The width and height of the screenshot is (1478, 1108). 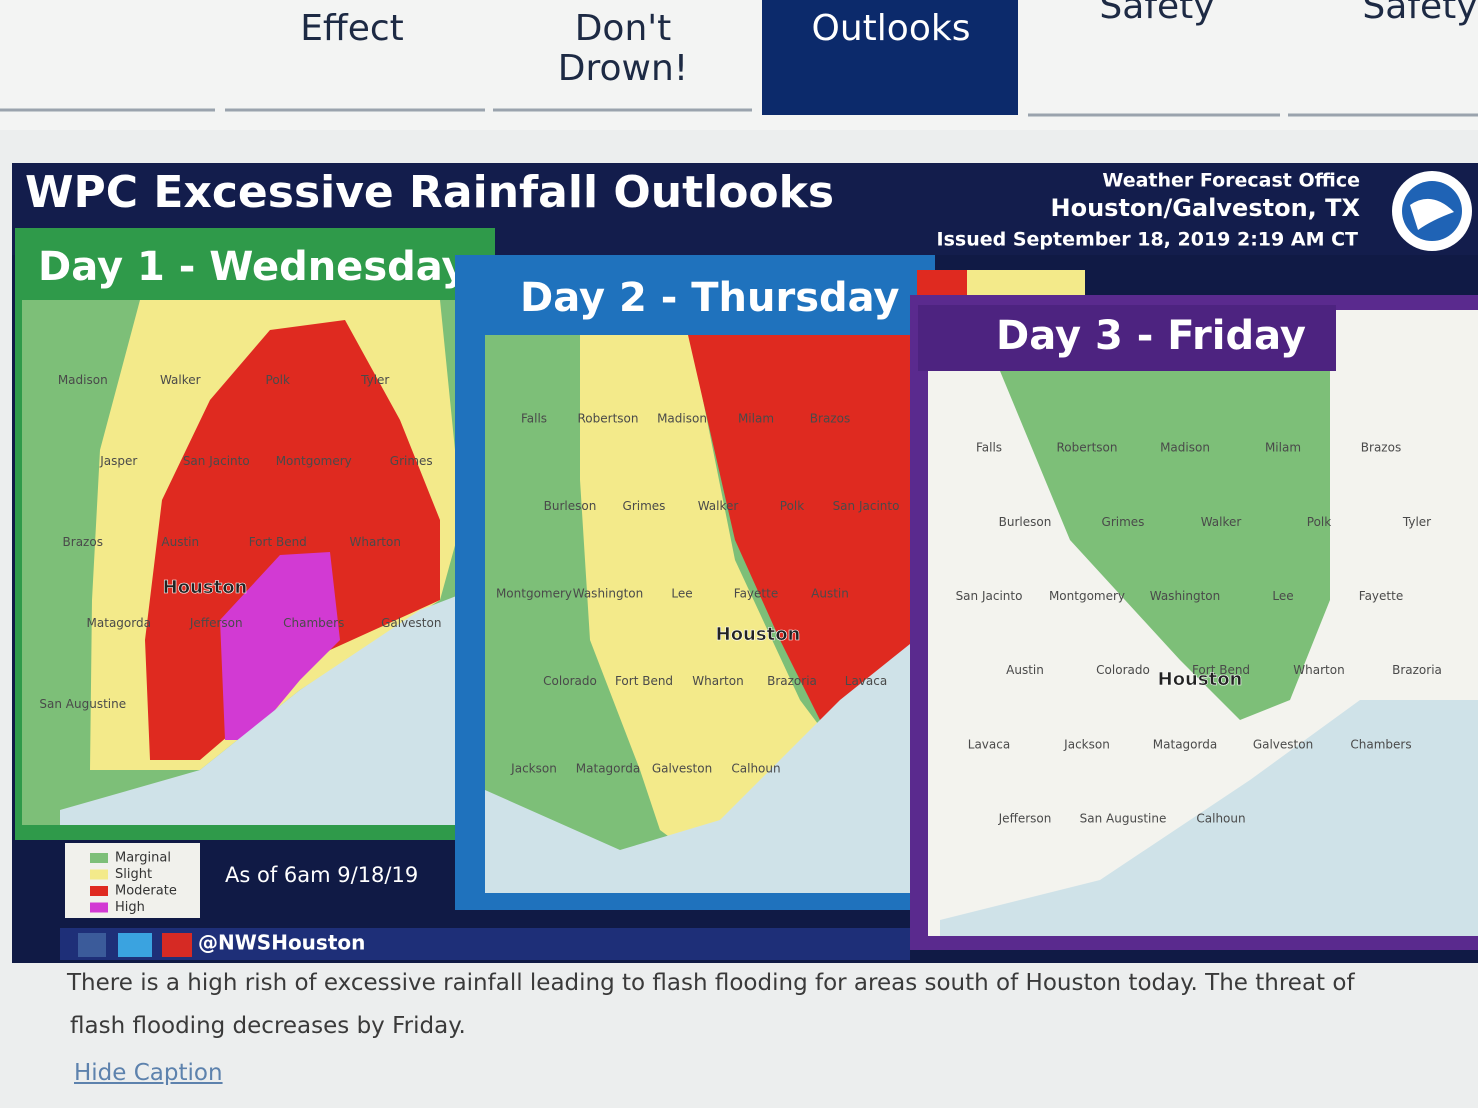 I want to click on location: Houston/Galveston, TX, so click(x=1206, y=208).